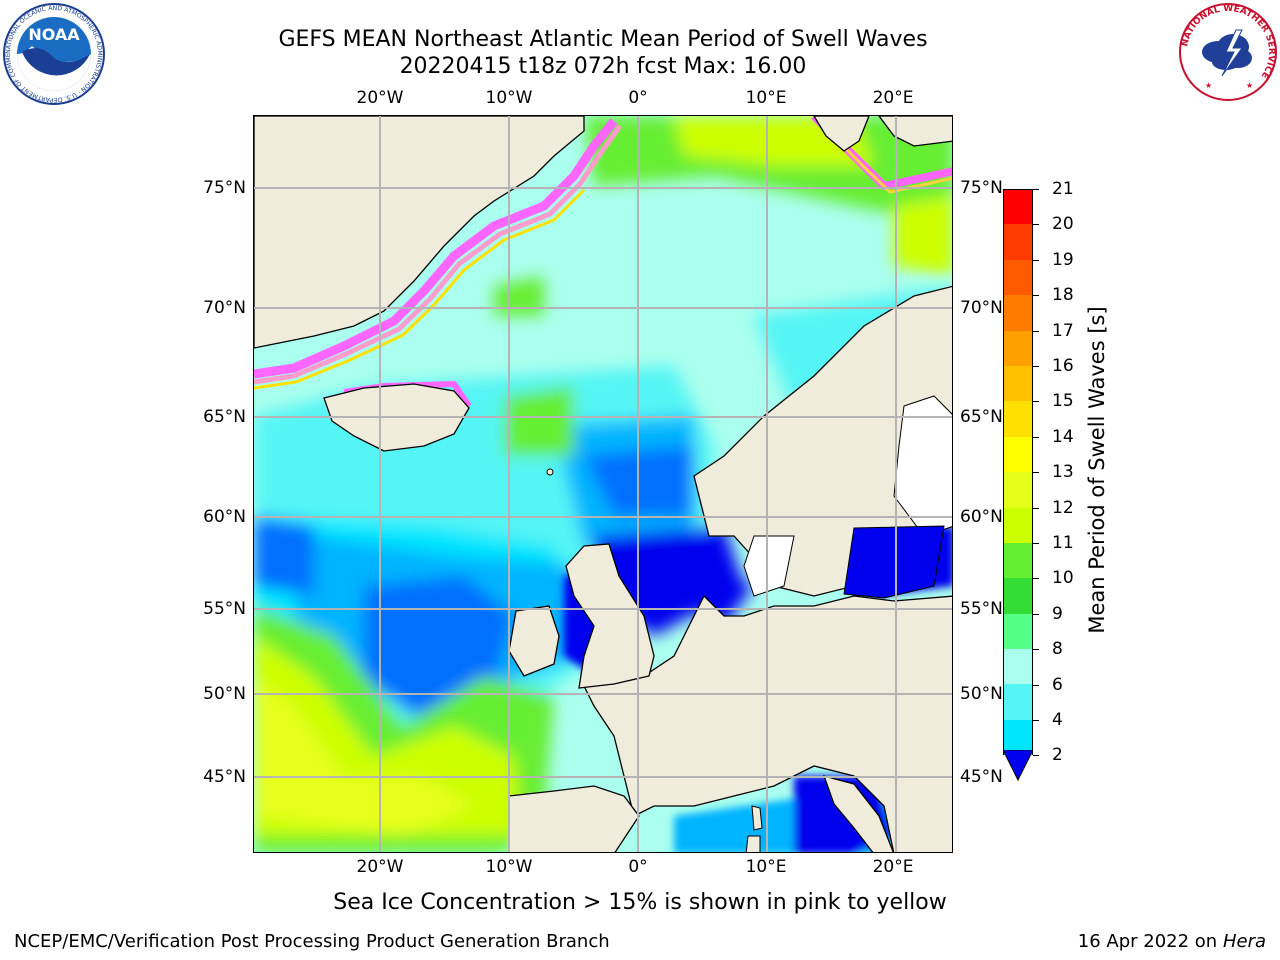  Describe the element at coordinates (224, 609) in the screenshot. I see `lat-label-left: 55°N` at that location.